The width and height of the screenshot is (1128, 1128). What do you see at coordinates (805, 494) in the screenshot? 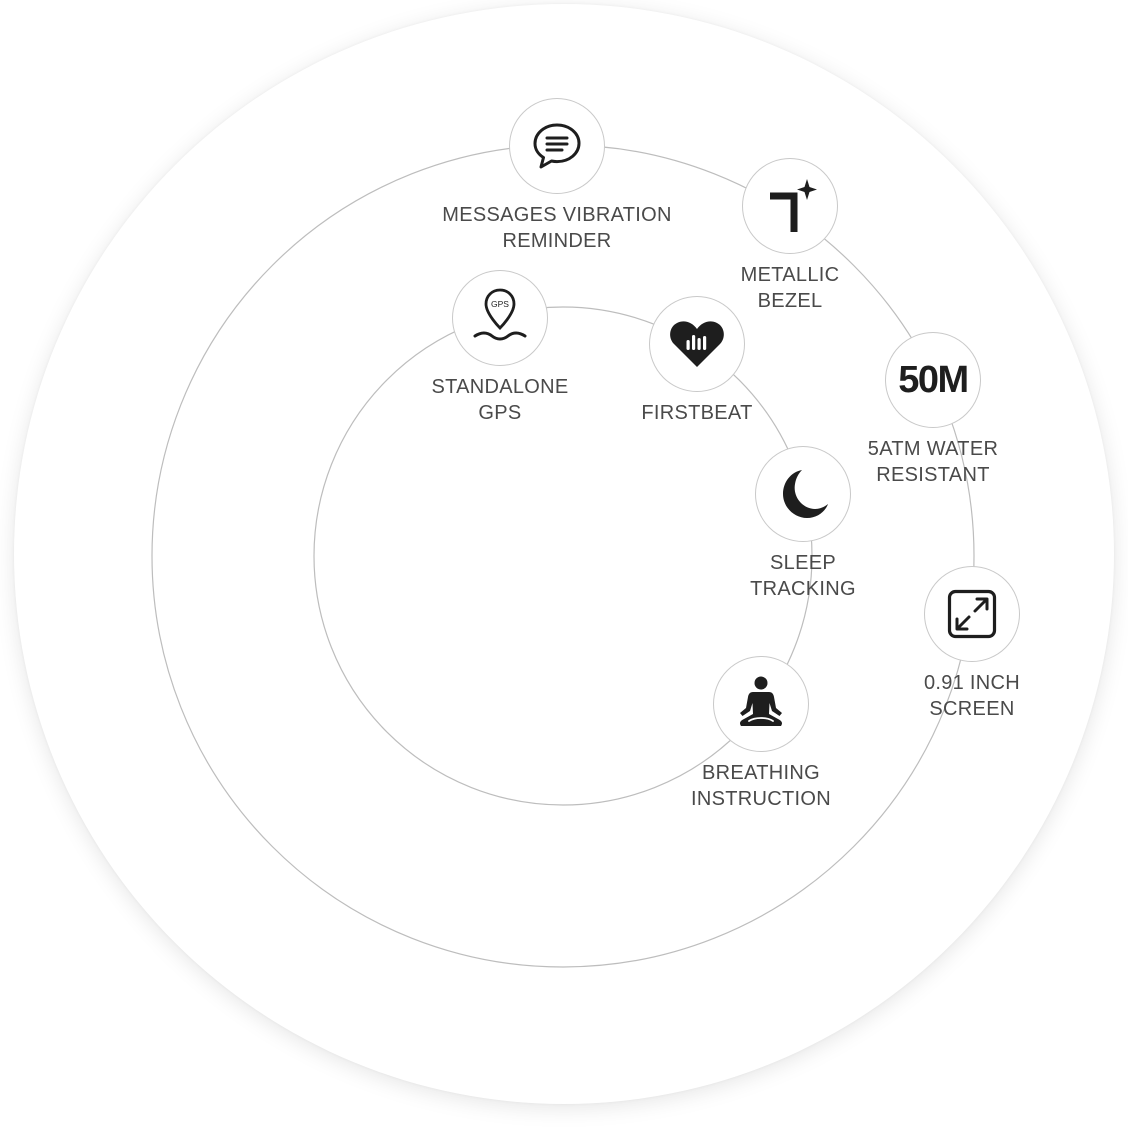
I see `moon-icon` at bounding box center [805, 494].